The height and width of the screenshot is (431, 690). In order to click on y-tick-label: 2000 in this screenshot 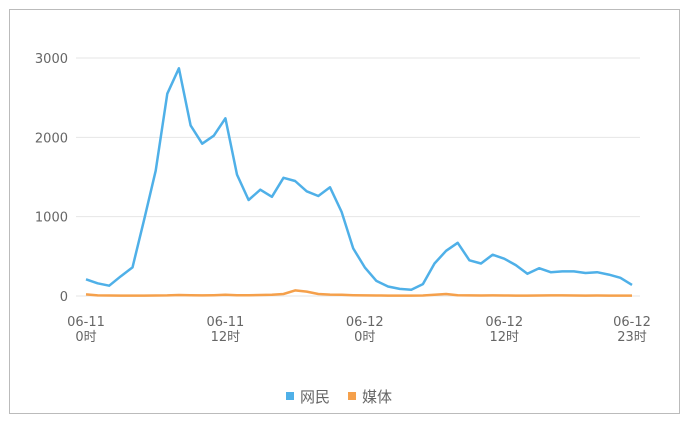, I will do `click(51, 138)`.